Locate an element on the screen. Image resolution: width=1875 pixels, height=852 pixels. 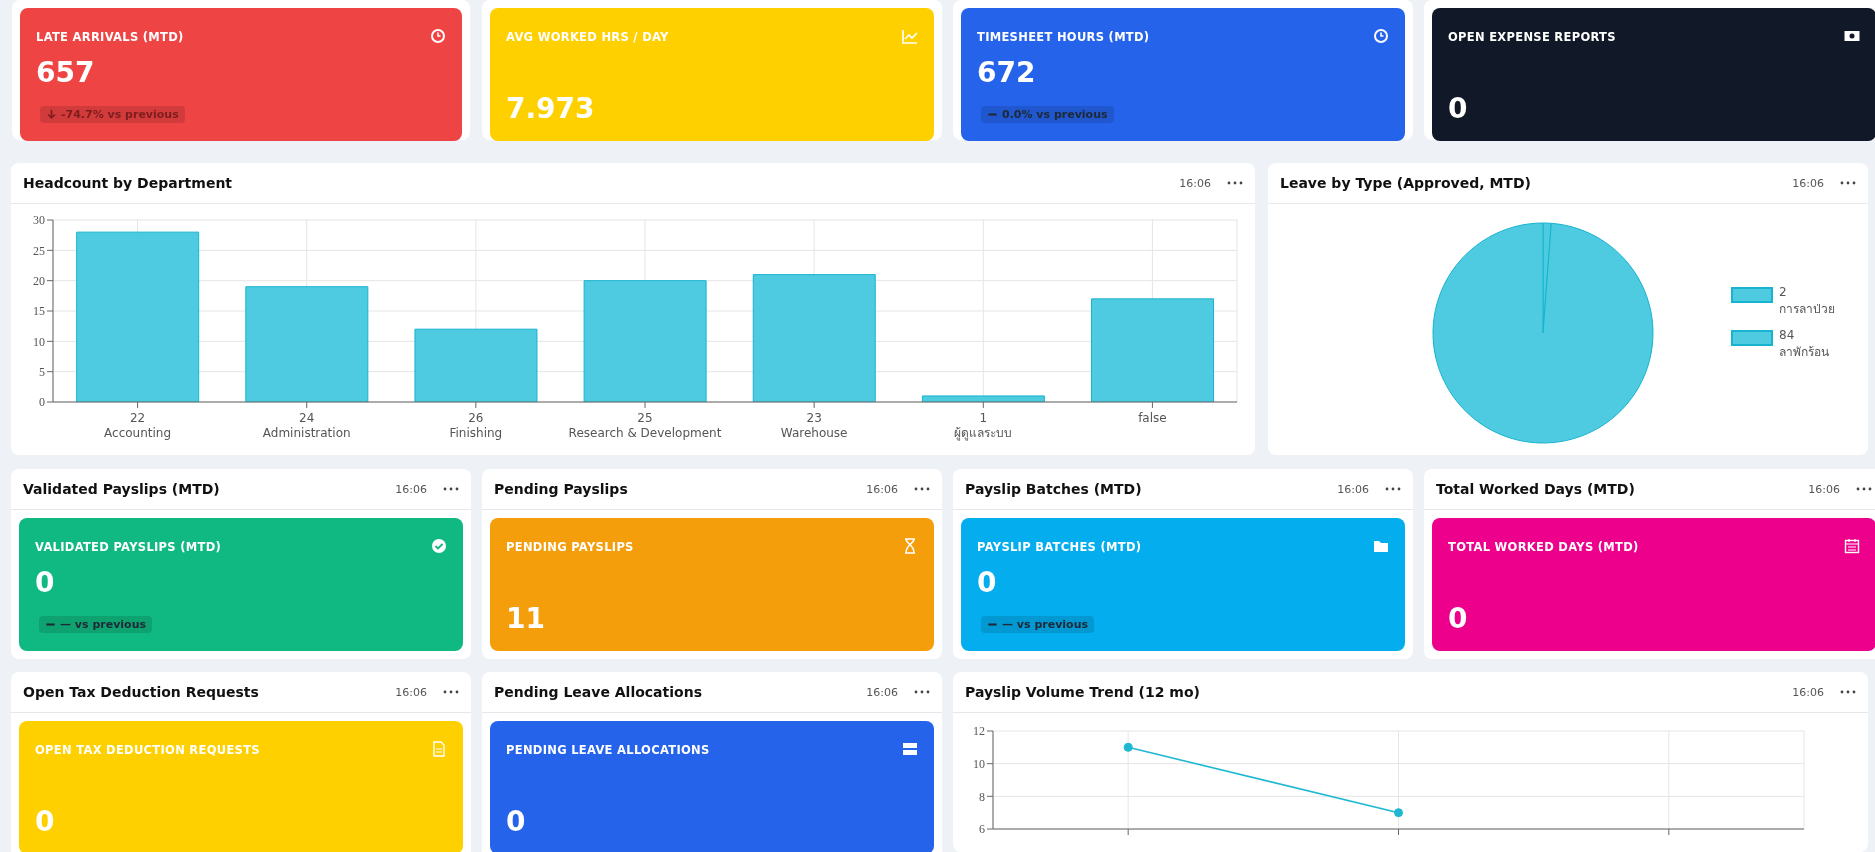
y-tick-label: 30 is located at coordinates (39, 220).